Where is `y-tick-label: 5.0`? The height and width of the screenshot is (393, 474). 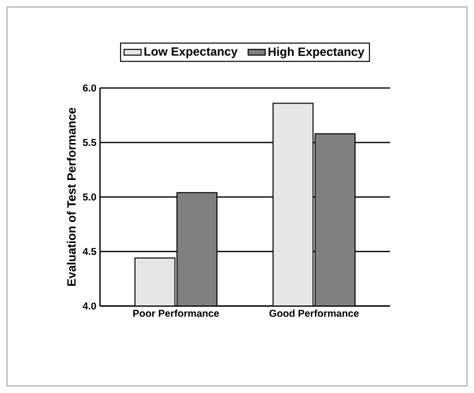
y-tick-label: 5.0 is located at coordinates (89, 197).